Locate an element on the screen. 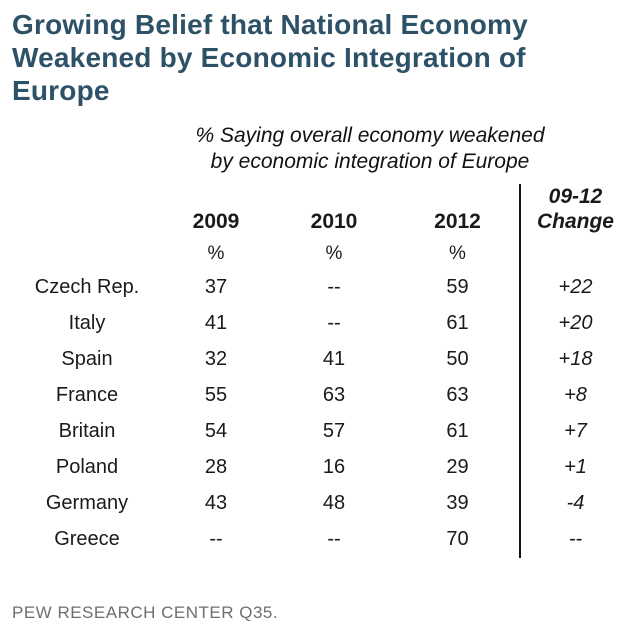  row-change: +22 is located at coordinates (574, 287).